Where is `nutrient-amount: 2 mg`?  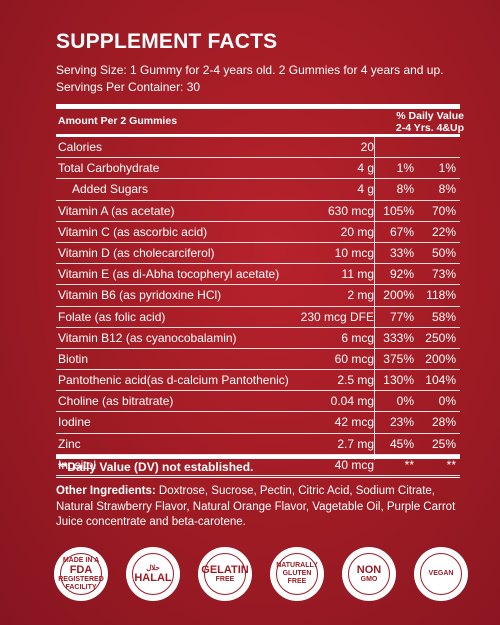 nutrient-amount: 2 mg is located at coordinates (360, 295).